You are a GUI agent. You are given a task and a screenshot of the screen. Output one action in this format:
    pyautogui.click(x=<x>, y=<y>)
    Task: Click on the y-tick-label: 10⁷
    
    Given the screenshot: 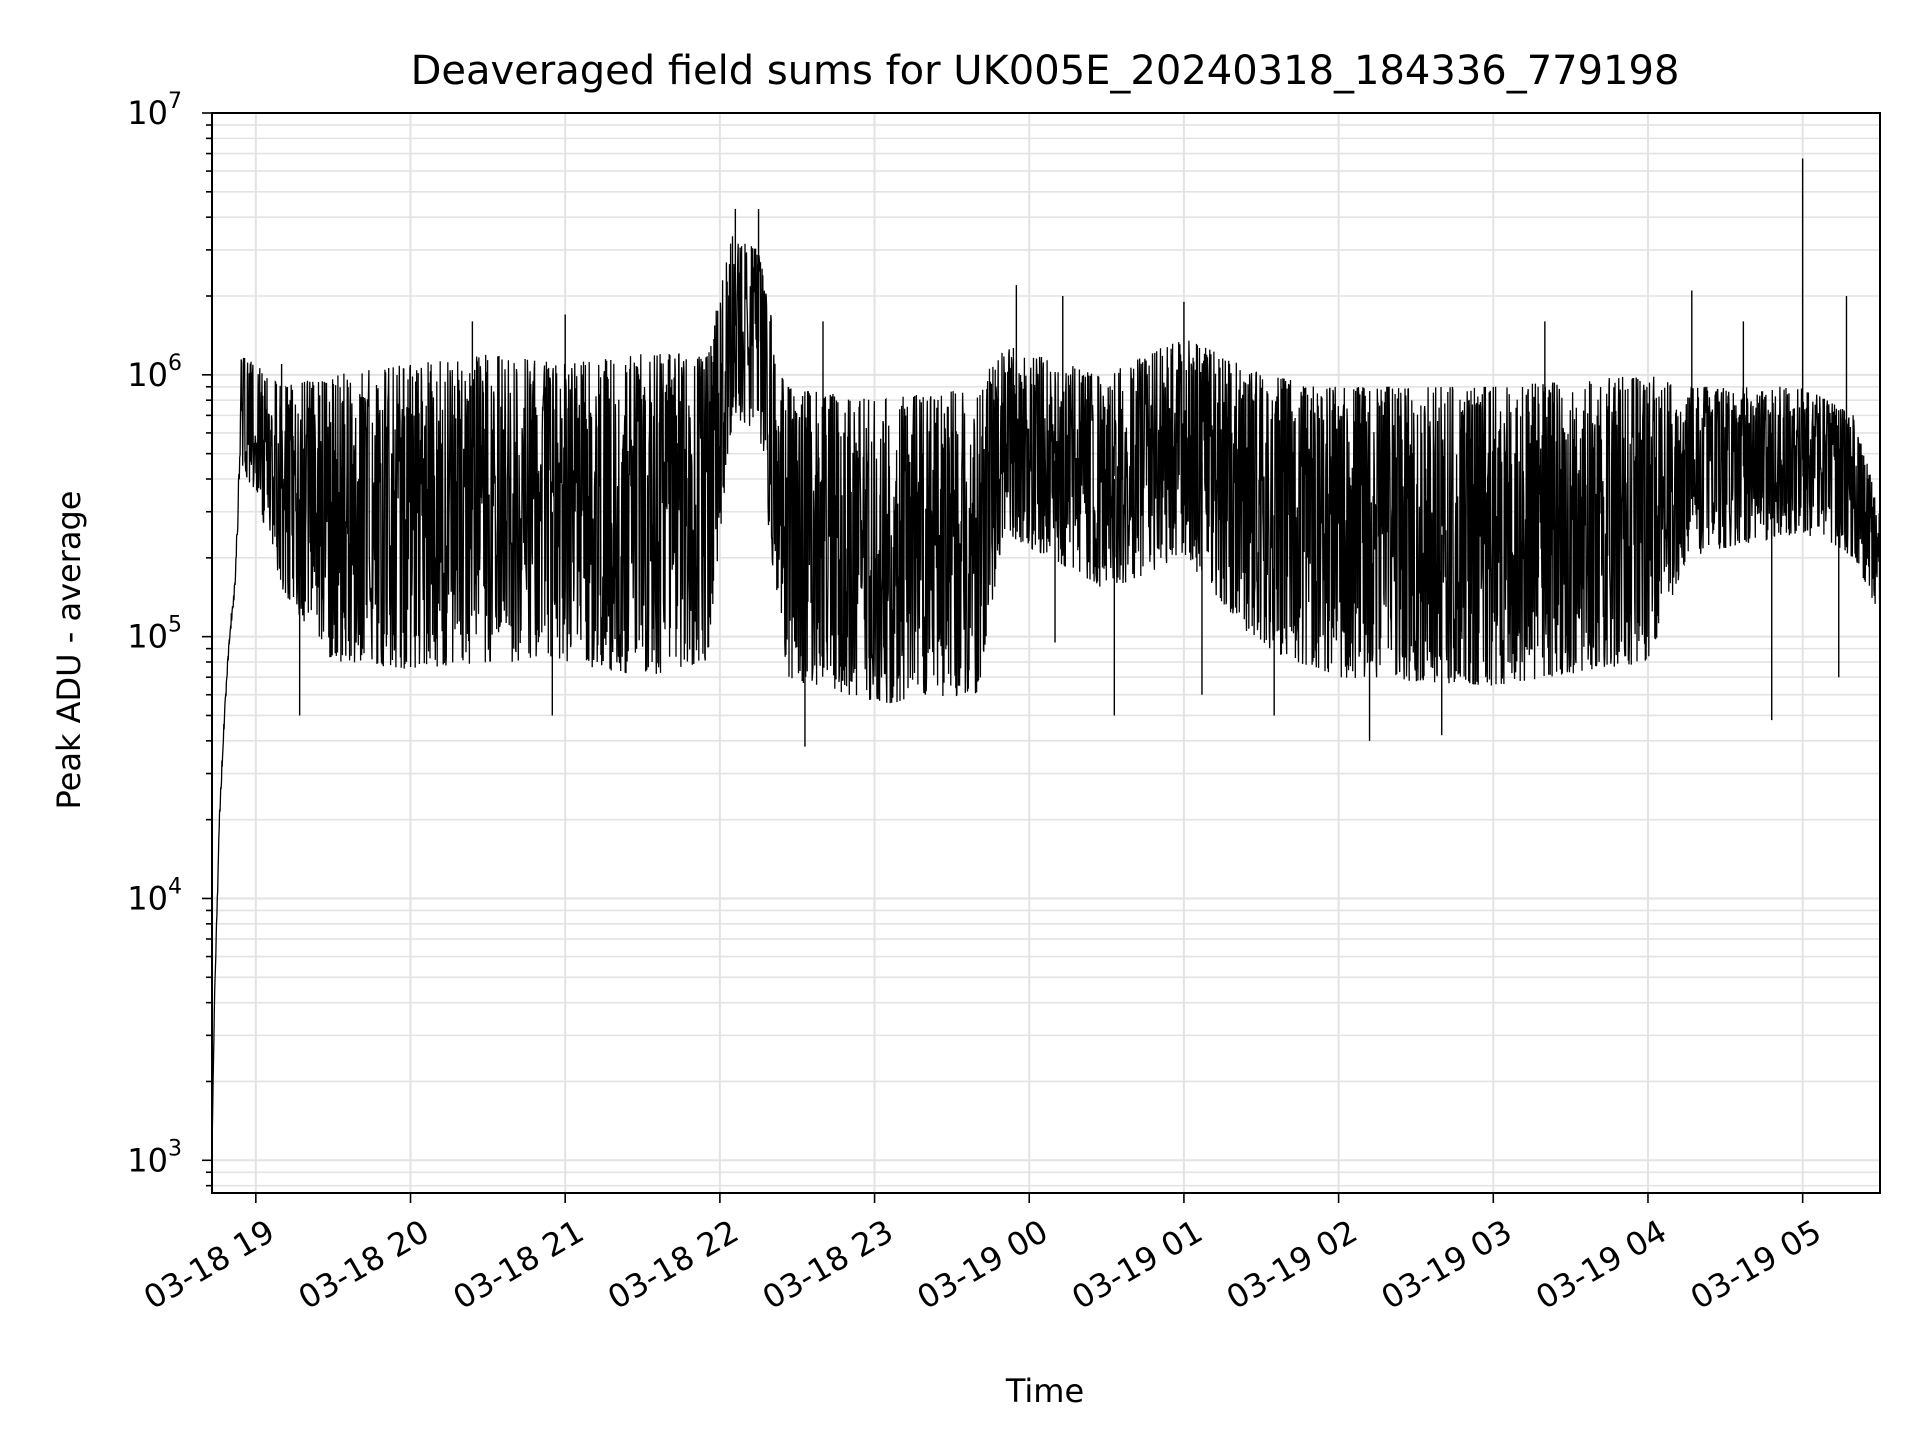 What is the action you would take?
    pyautogui.click(x=154, y=110)
    